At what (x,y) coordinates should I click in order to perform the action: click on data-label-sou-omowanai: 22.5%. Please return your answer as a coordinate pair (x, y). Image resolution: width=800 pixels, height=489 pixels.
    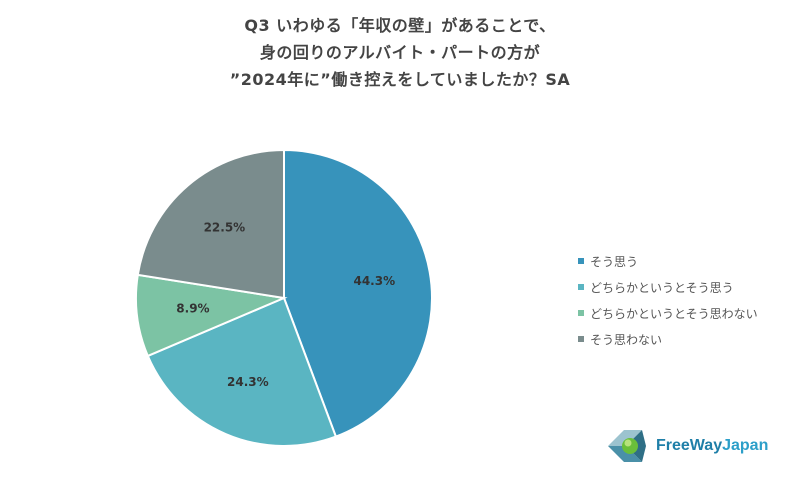
    Looking at the image, I should click on (225, 228).